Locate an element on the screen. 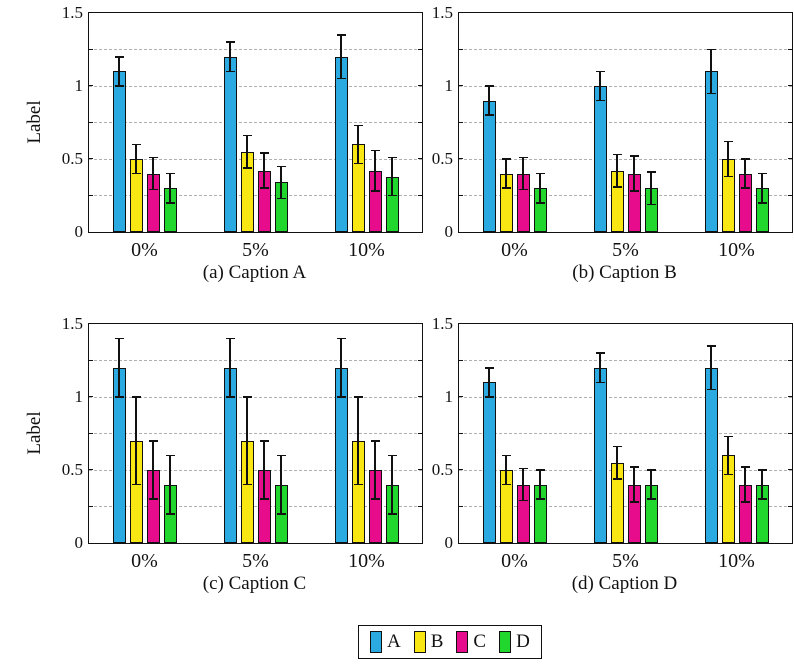 The image size is (794, 664). legend-swatch-a is located at coordinates (376, 642).